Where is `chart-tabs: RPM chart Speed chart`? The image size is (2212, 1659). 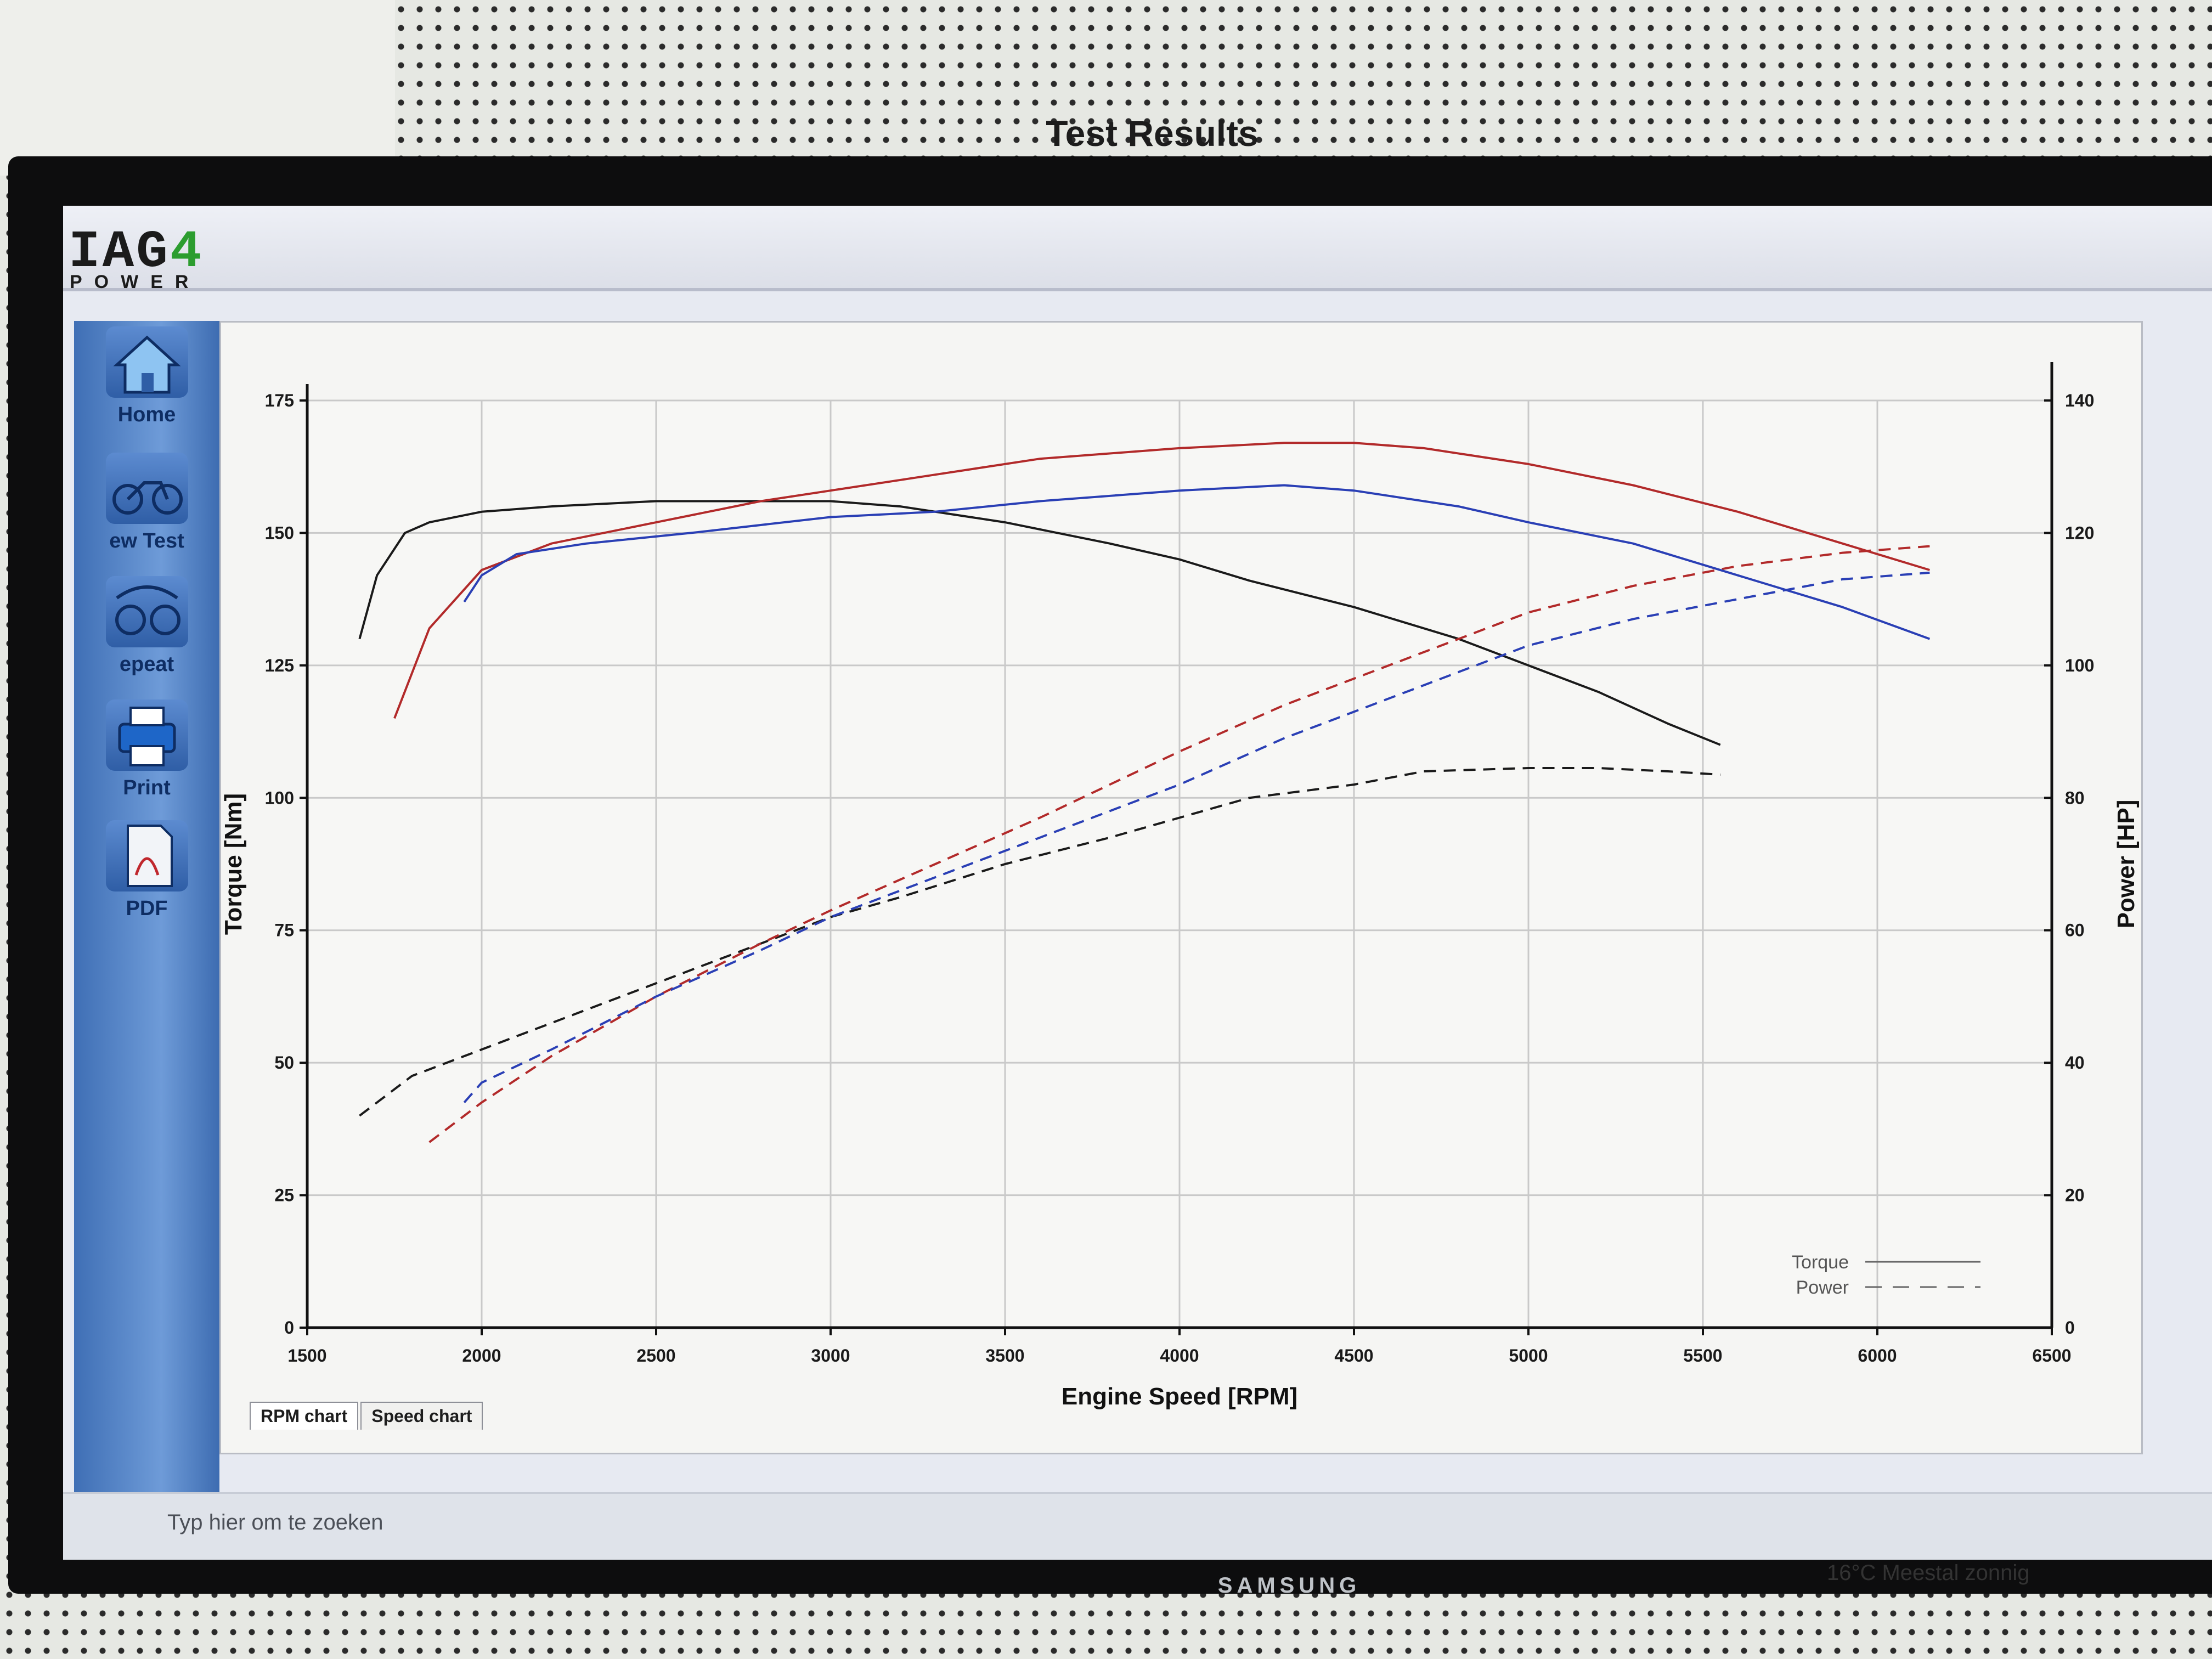
chart-tabs: RPM chart Speed chart is located at coordinates (368, 1416).